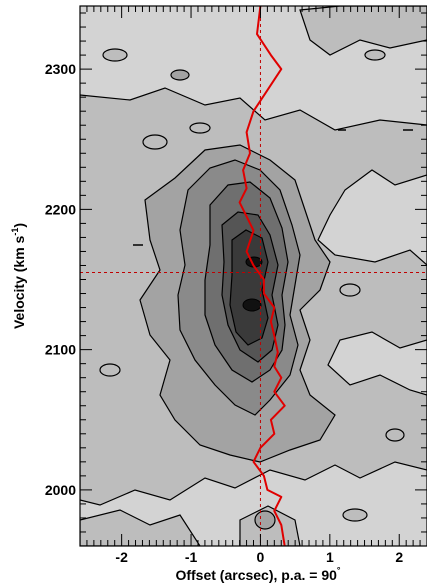 The width and height of the screenshot is (427, 585). I want to click on y-tick-label: 2200, so click(60, 209).